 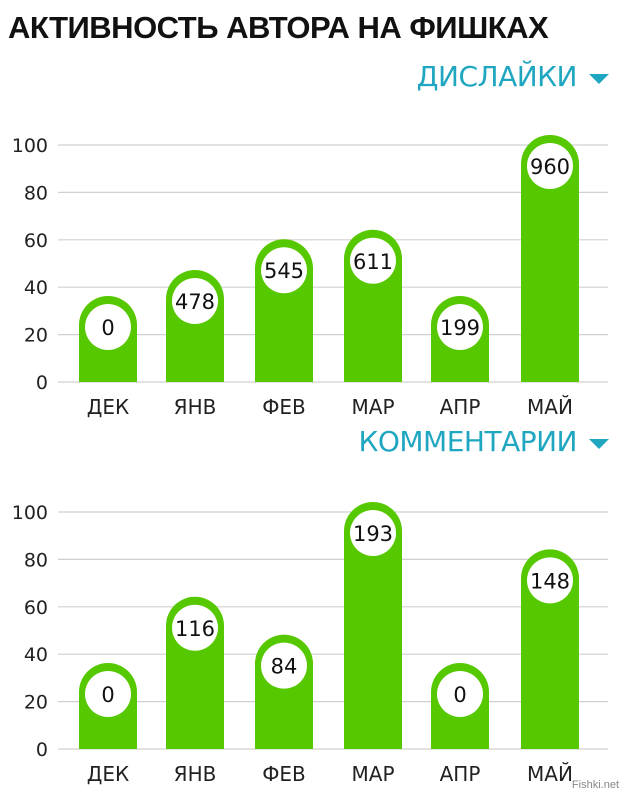 I want to click on page-title: АКТИВНОСТЬ АВТОРА НА ФИШКАХ, so click(x=278, y=27).